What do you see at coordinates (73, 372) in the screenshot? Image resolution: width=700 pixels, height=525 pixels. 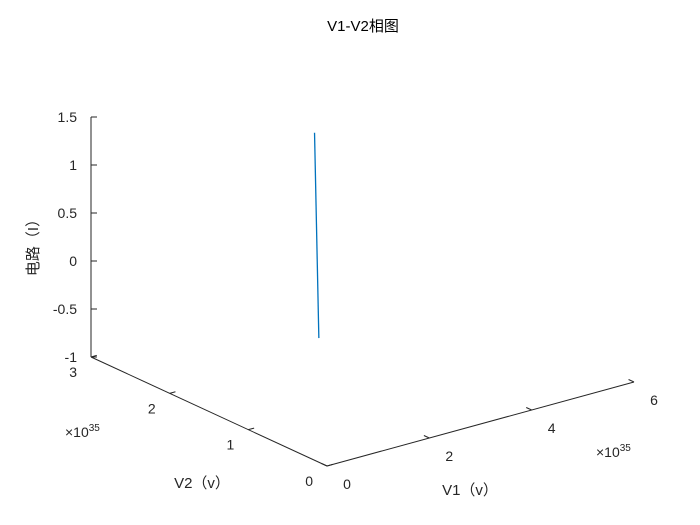 I see `y-tick-label: 3` at bounding box center [73, 372].